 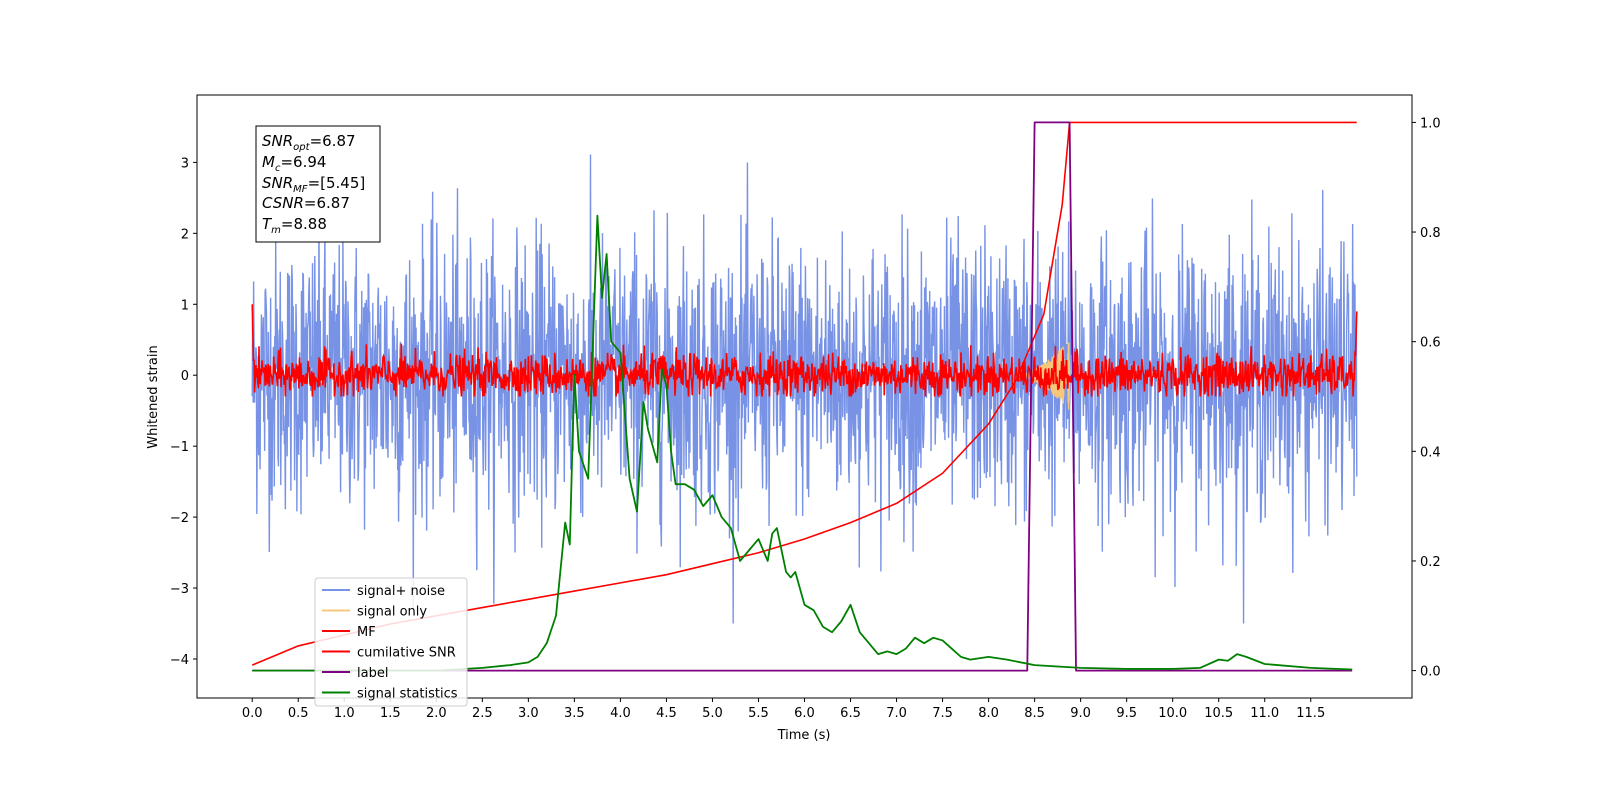 I want to click on x-tick-label: 10.5, so click(x=1218, y=713).